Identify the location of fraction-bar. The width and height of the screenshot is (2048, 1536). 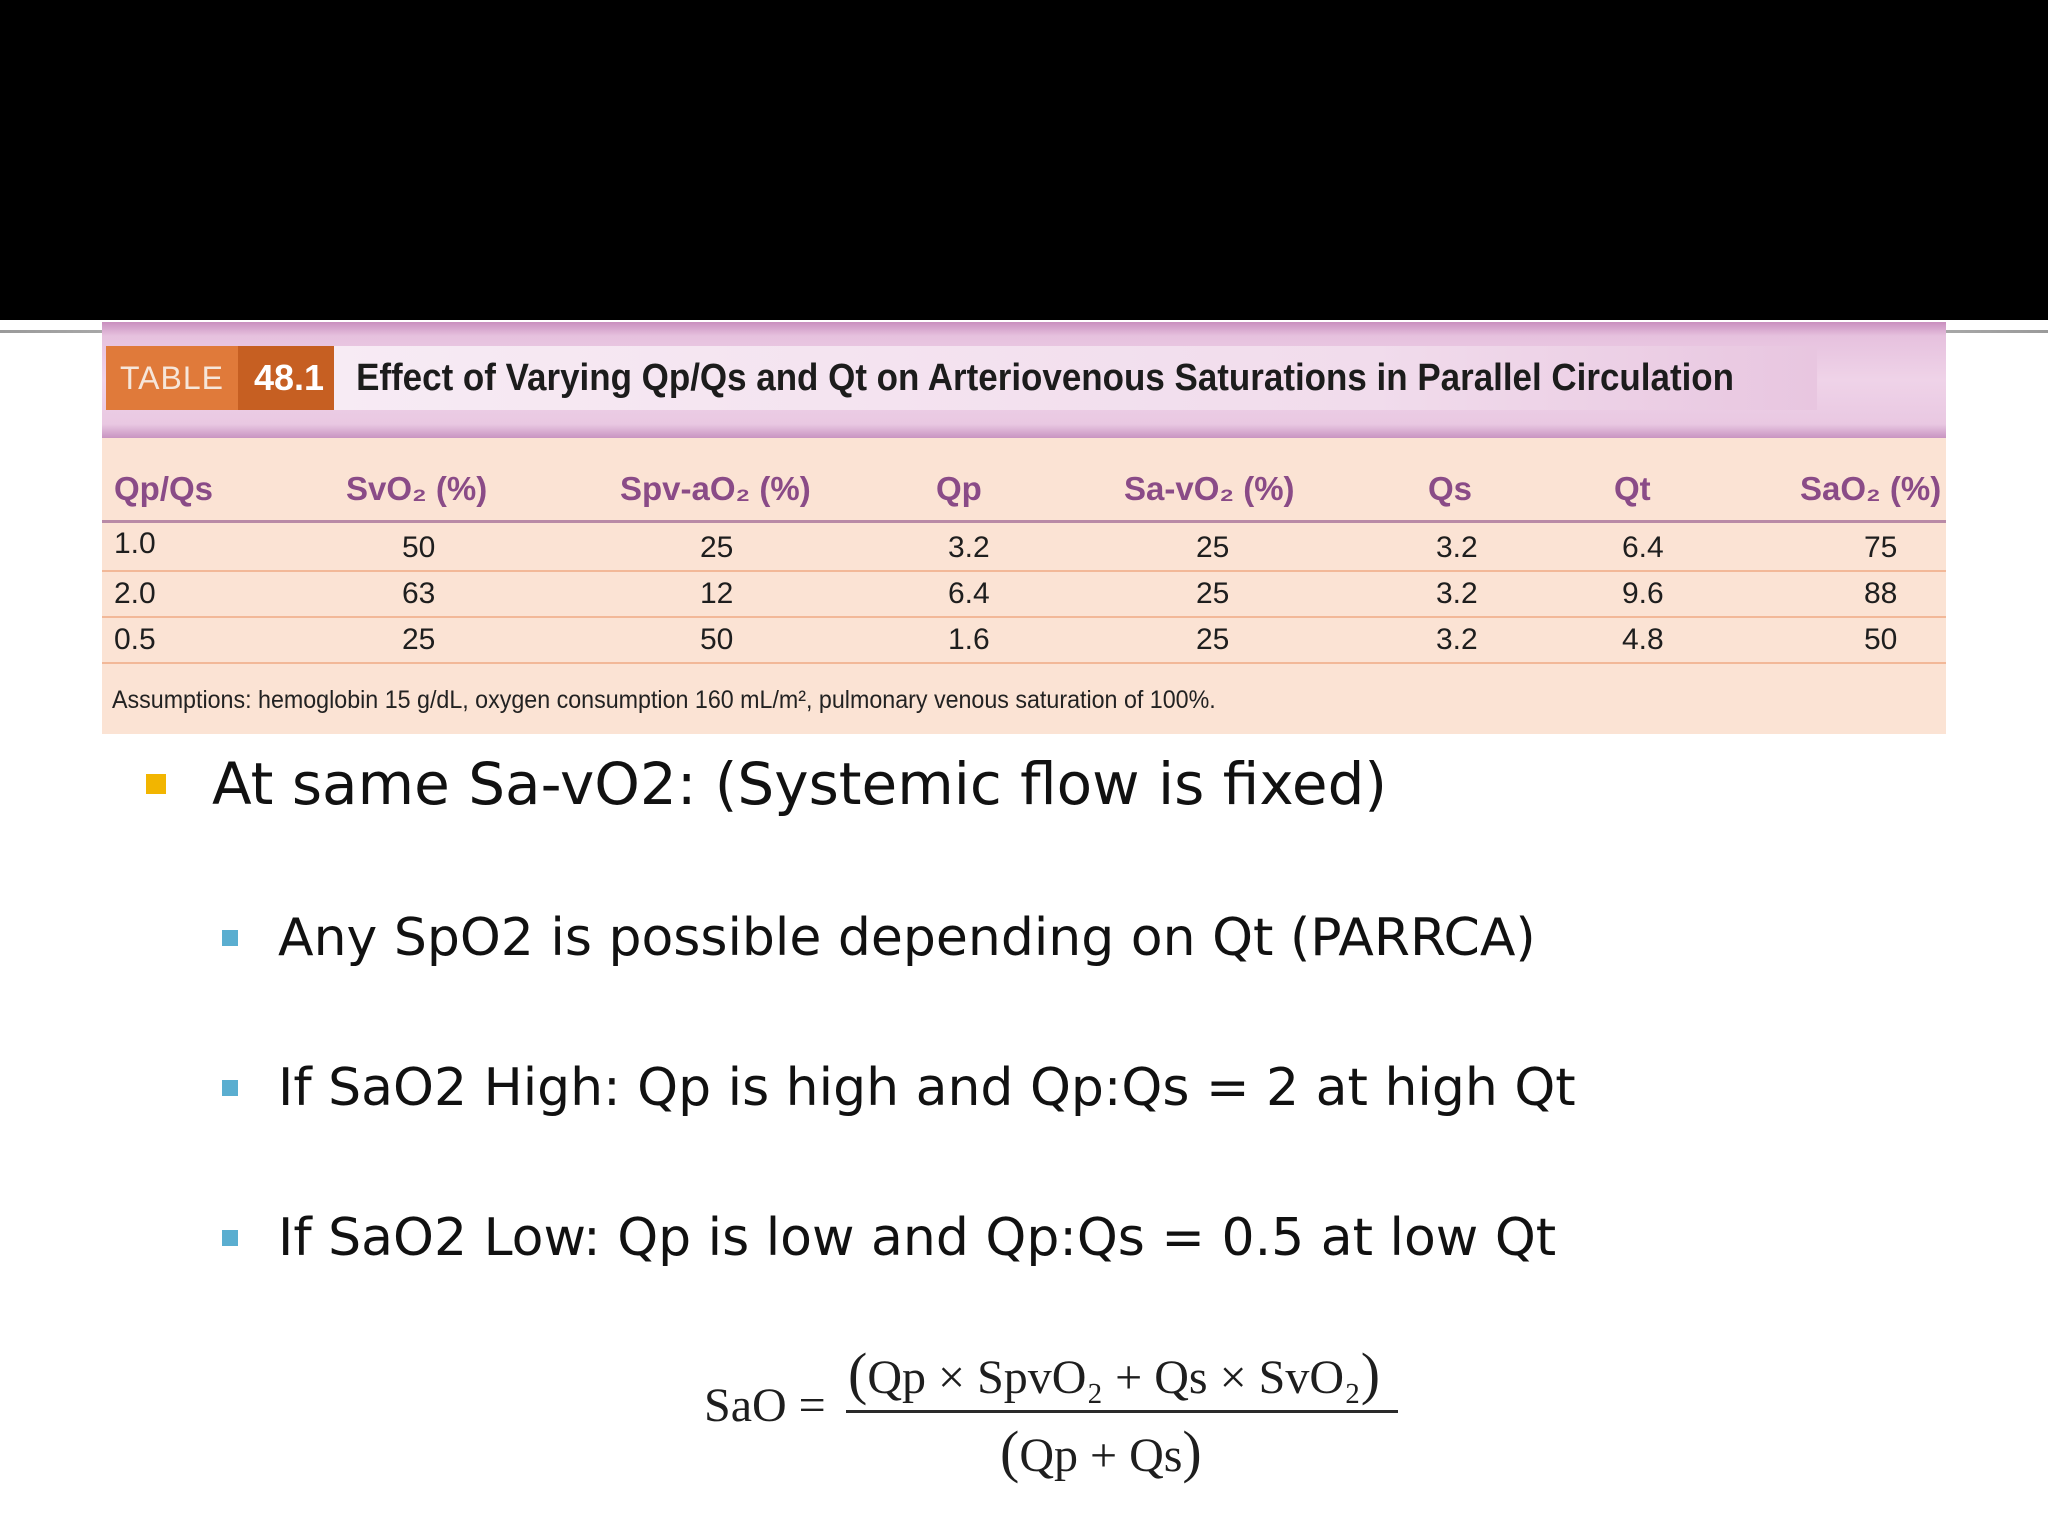
(1122, 1411).